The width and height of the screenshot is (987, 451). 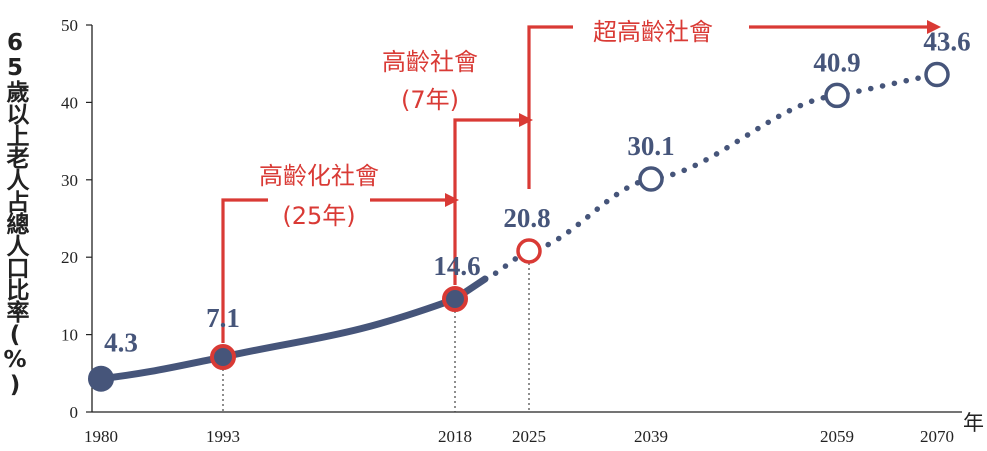 What do you see at coordinates (319, 176) in the screenshot?
I see `annotation-label-1-1: 高齡化社會` at bounding box center [319, 176].